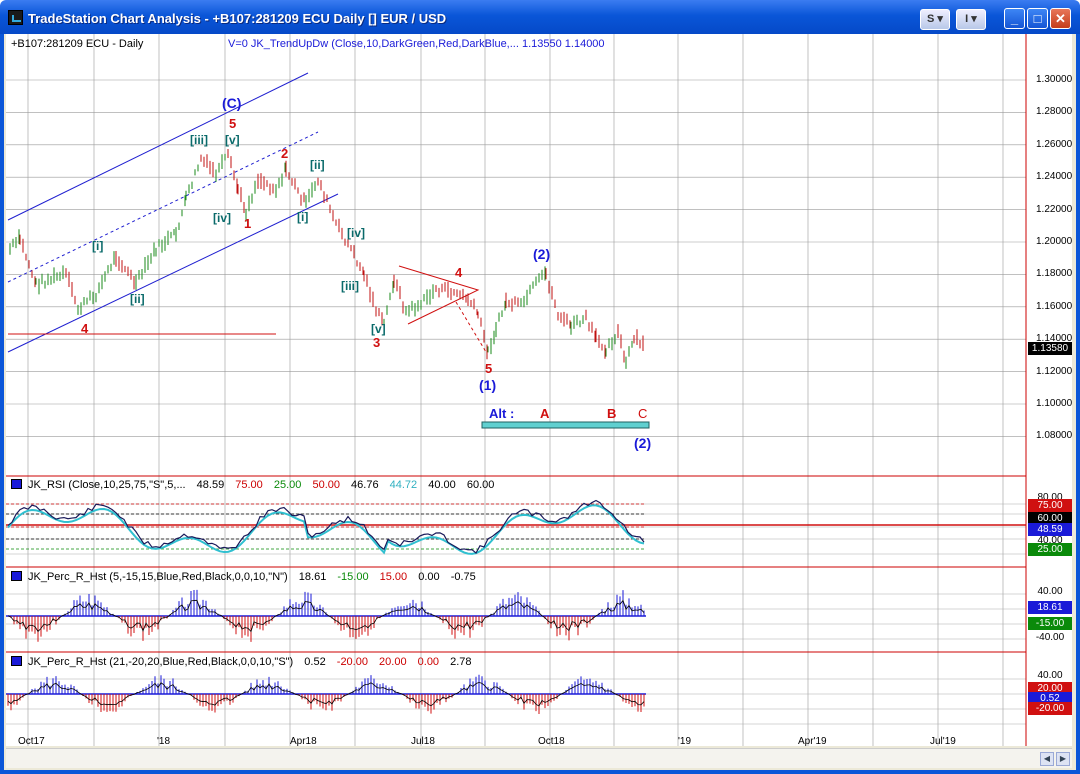 This screenshot has width=1080, height=774. What do you see at coordinates (31, 741) in the screenshot?
I see `x-tick: Oct17` at bounding box center [31, 741].